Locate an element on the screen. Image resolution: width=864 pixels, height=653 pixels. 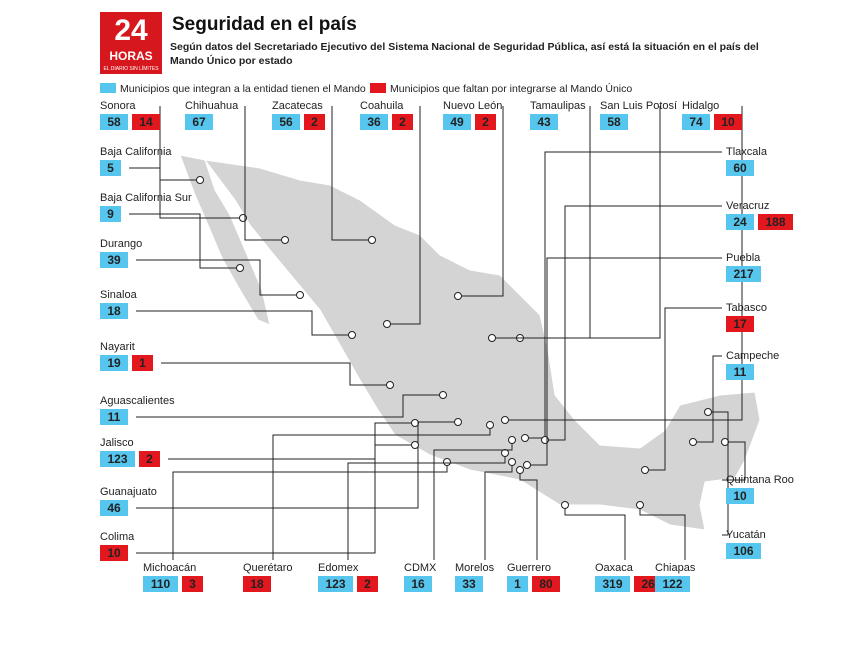
state-name: Veracruz is located at coordinates (747, 206).